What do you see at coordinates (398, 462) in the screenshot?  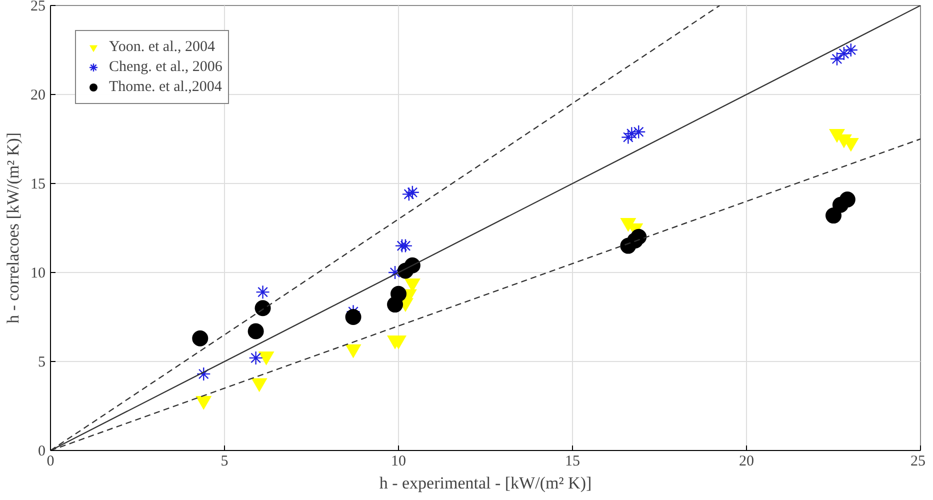 I see `x-tick-label: 10` at bounding box center [398, 462].